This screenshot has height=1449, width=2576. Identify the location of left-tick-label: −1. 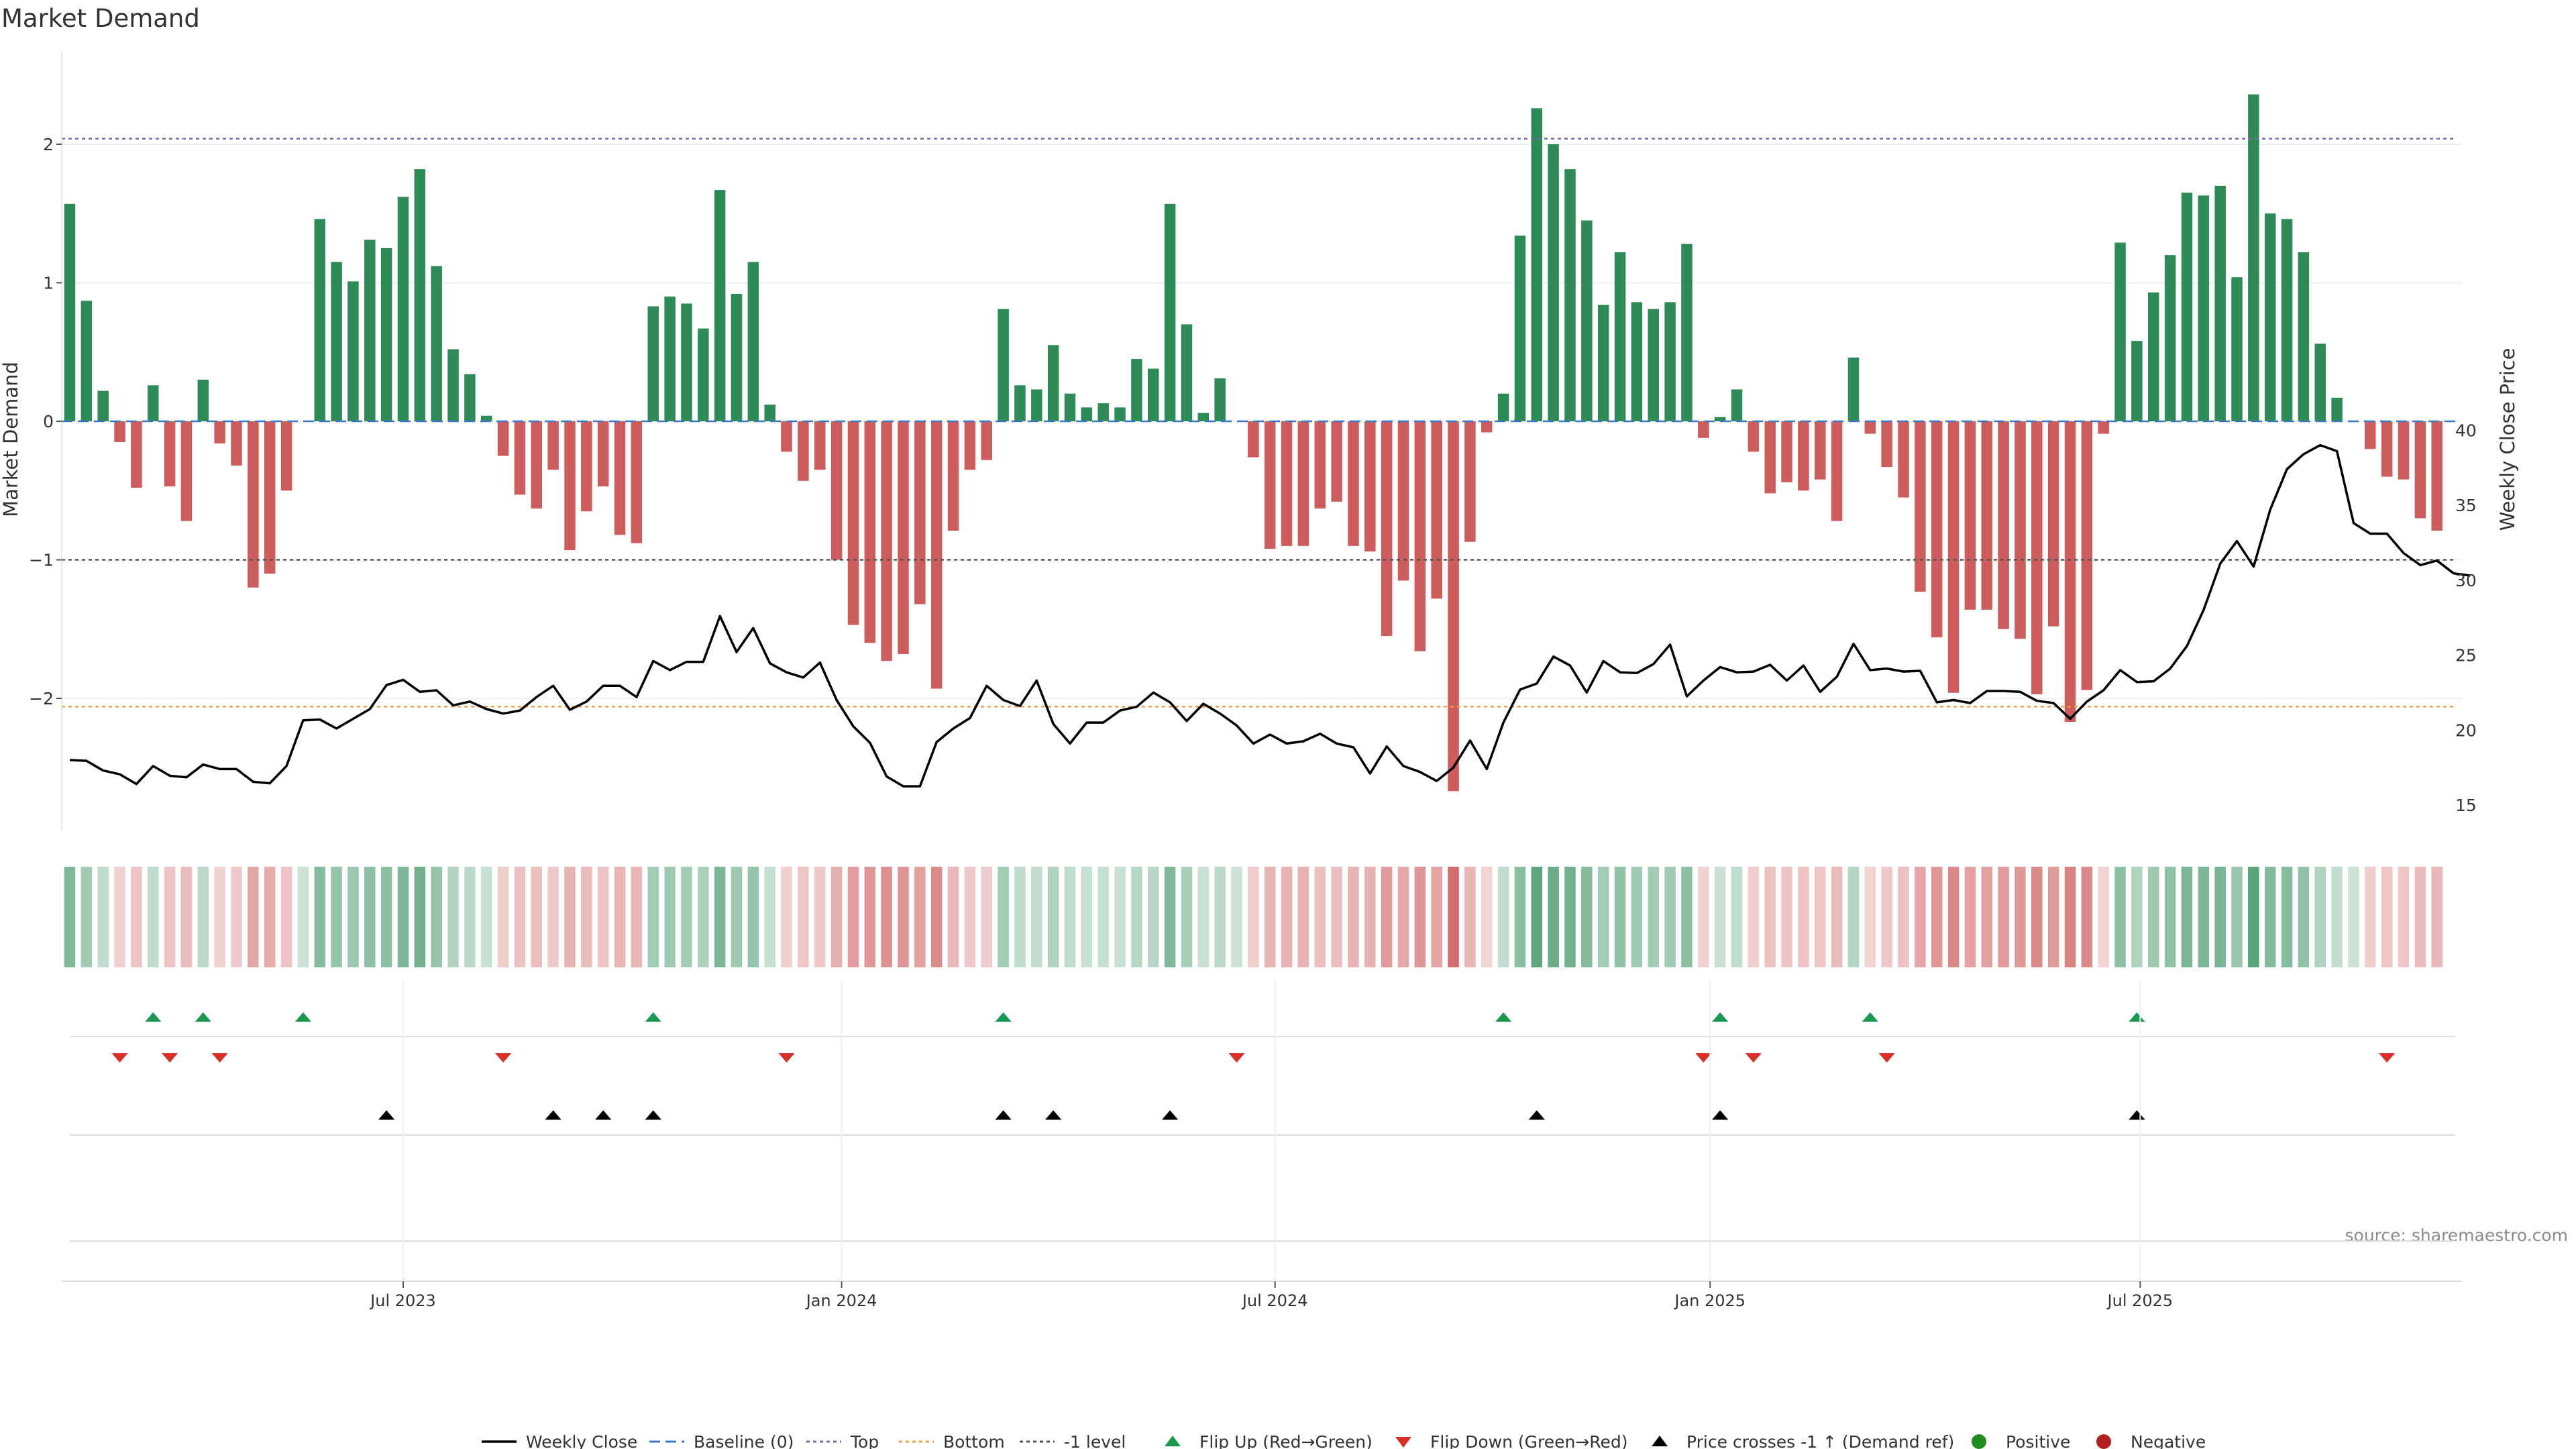
(41, 560).